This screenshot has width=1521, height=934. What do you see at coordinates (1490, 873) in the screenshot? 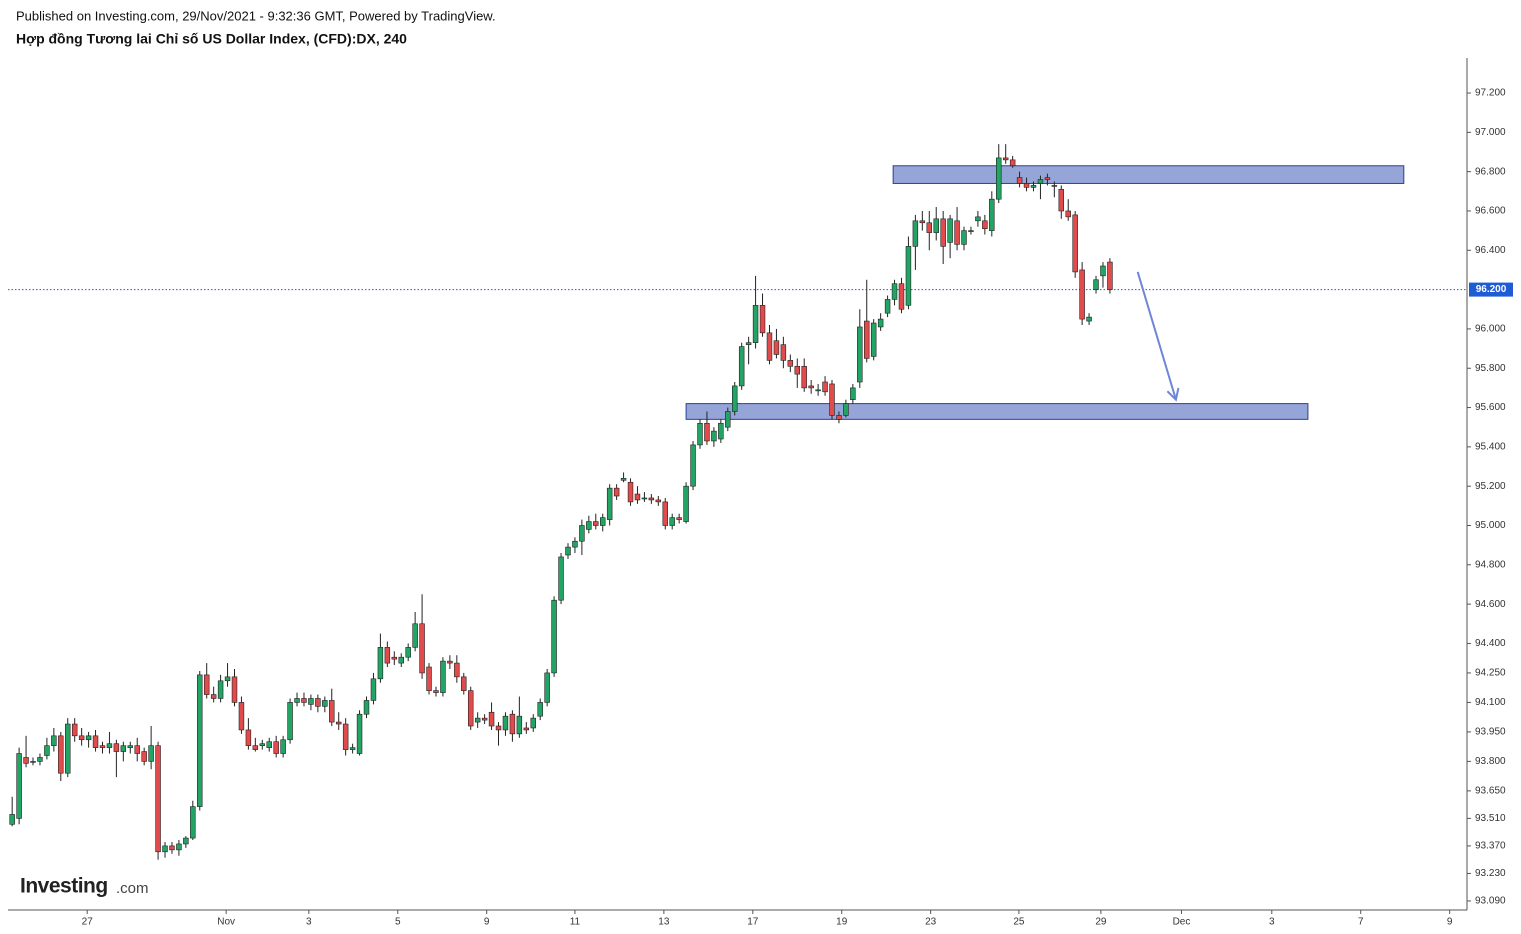
I see `y-tick-label: 93.230` at bounding box center [1490, 873].